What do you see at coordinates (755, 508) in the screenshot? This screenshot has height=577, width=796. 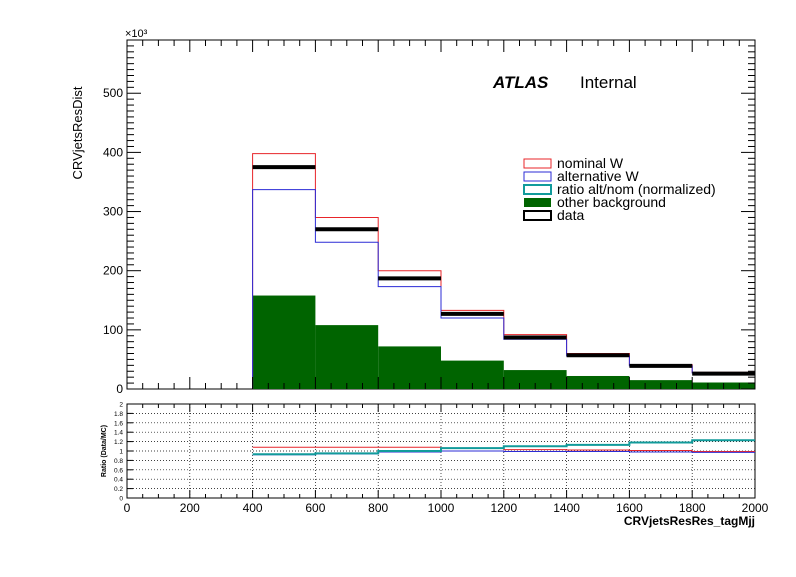 I see `x-tick-label: 2000` at bounding box center [755, 508].